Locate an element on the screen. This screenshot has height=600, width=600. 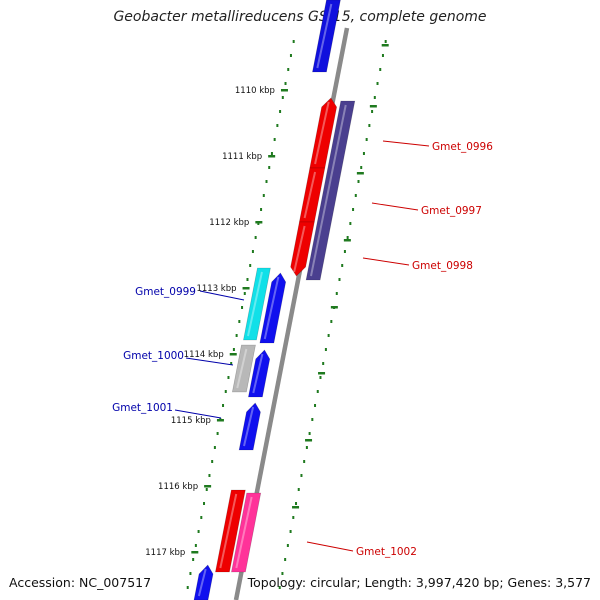
gene-feature-bottom is located at coordinates (203, 582).